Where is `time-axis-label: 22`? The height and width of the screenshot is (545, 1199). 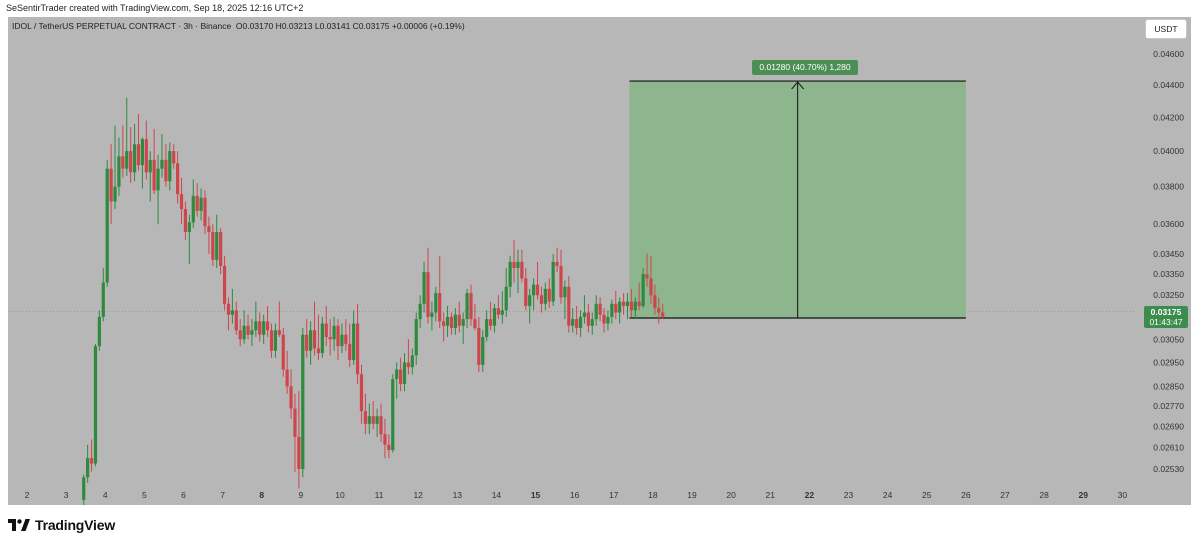
time-axis-label: 22 is located at coordinates (810, 495).